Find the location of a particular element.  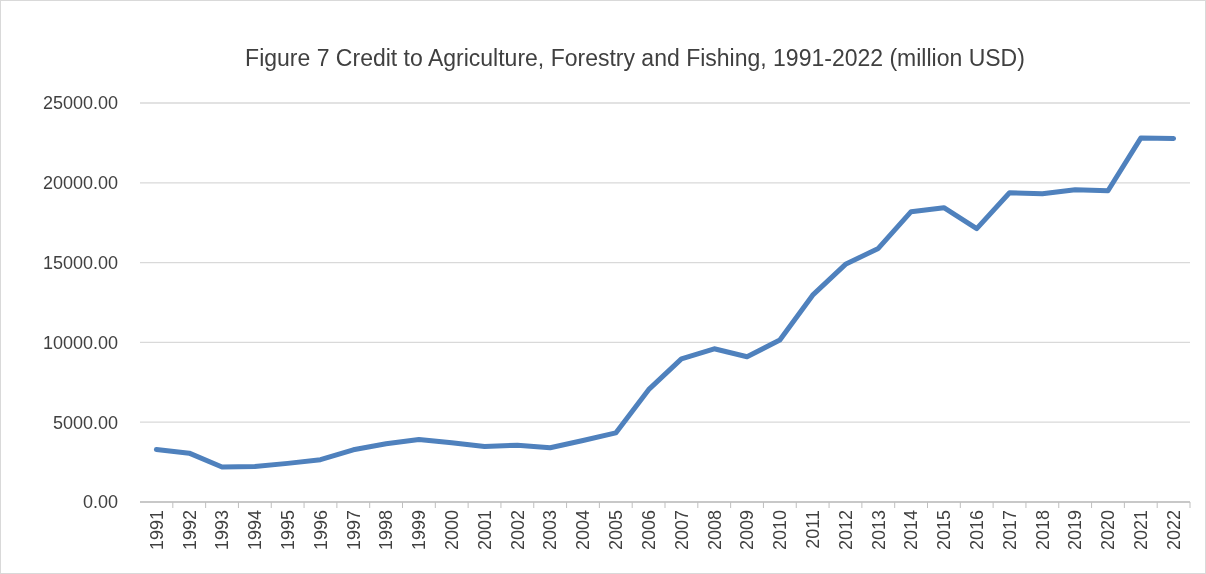

x-tick-label: 1995 is located at coordinates (287, 530).